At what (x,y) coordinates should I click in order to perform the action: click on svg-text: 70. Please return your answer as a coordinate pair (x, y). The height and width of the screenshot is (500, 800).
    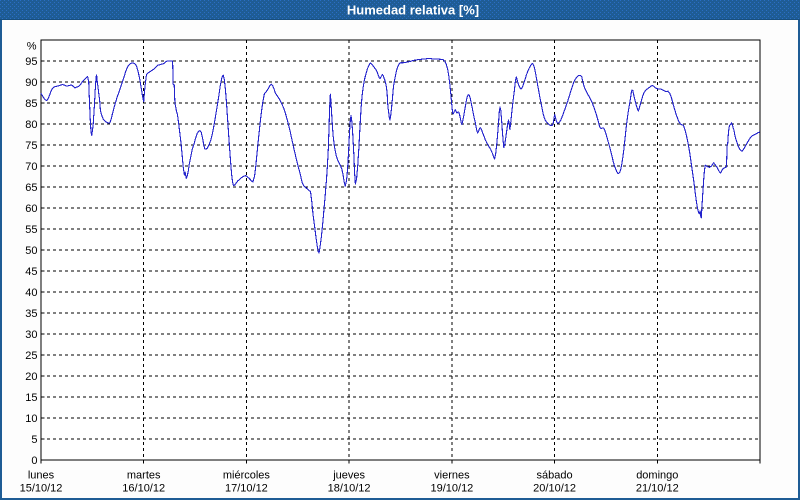
    Looking at the image, I should click on (31, 167).